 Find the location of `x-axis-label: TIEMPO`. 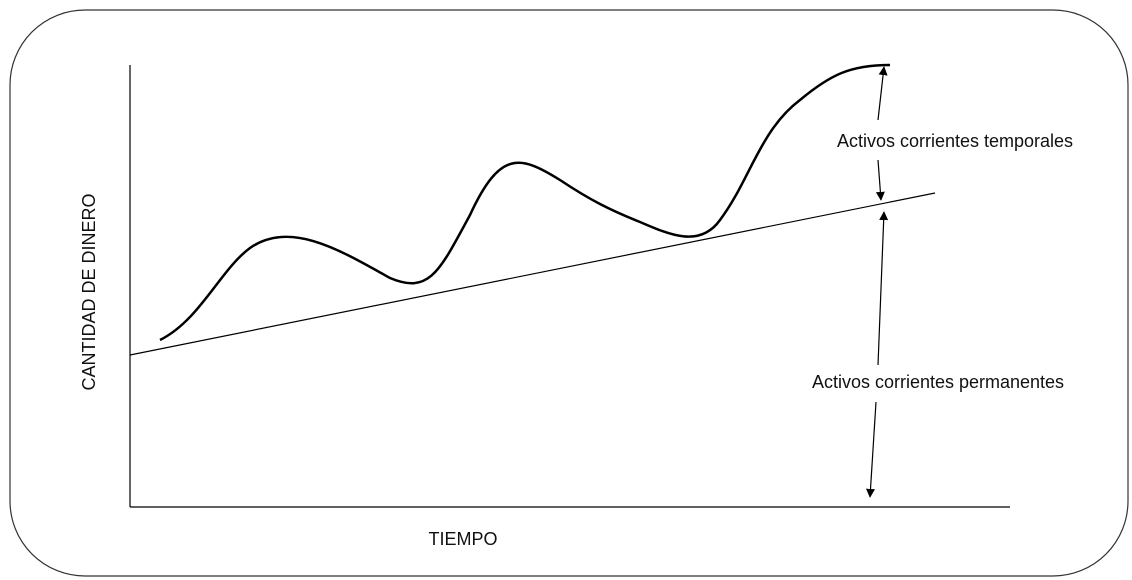

x-axis-label: TIEMPO is located at coordinates (462, 539).